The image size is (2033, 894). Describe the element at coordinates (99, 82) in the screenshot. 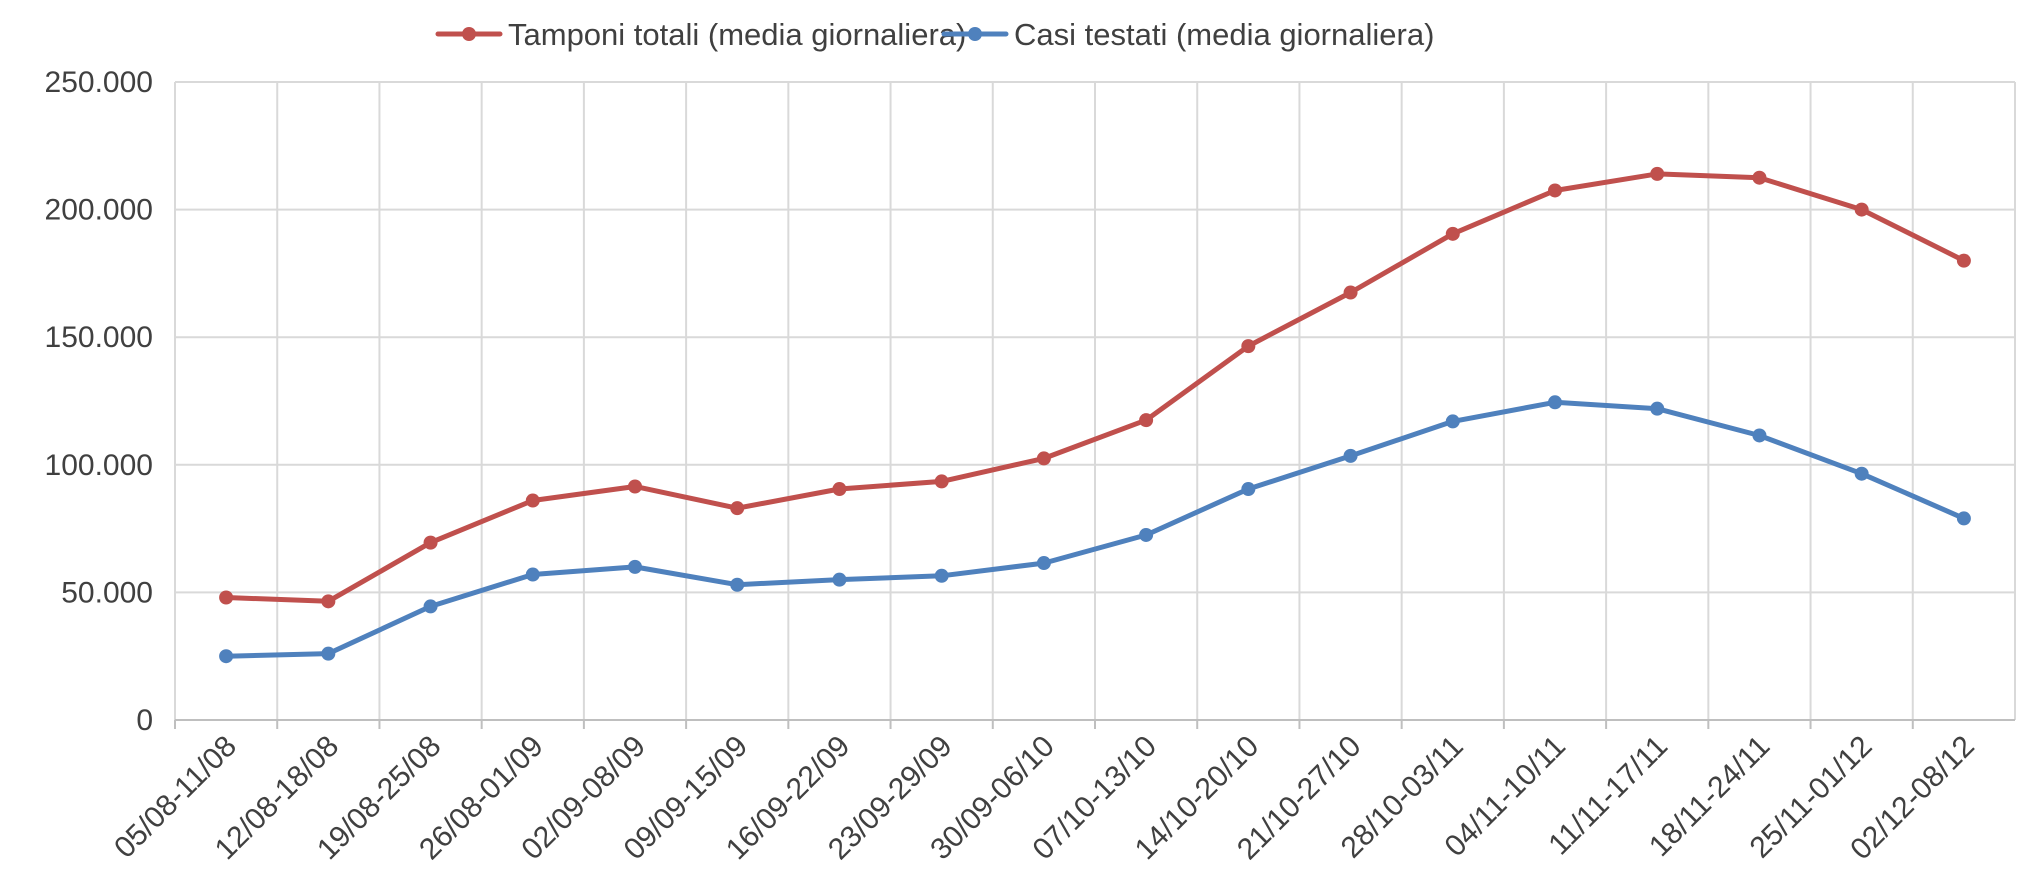

I see `y-tick-label: 250.000` at that location.